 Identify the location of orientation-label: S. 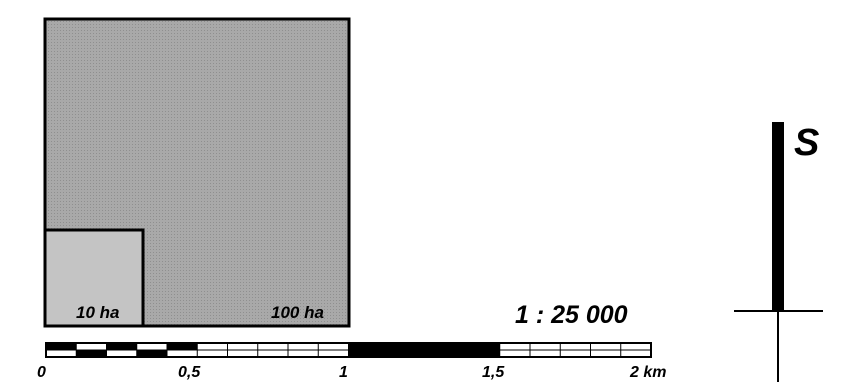
(806, 143).